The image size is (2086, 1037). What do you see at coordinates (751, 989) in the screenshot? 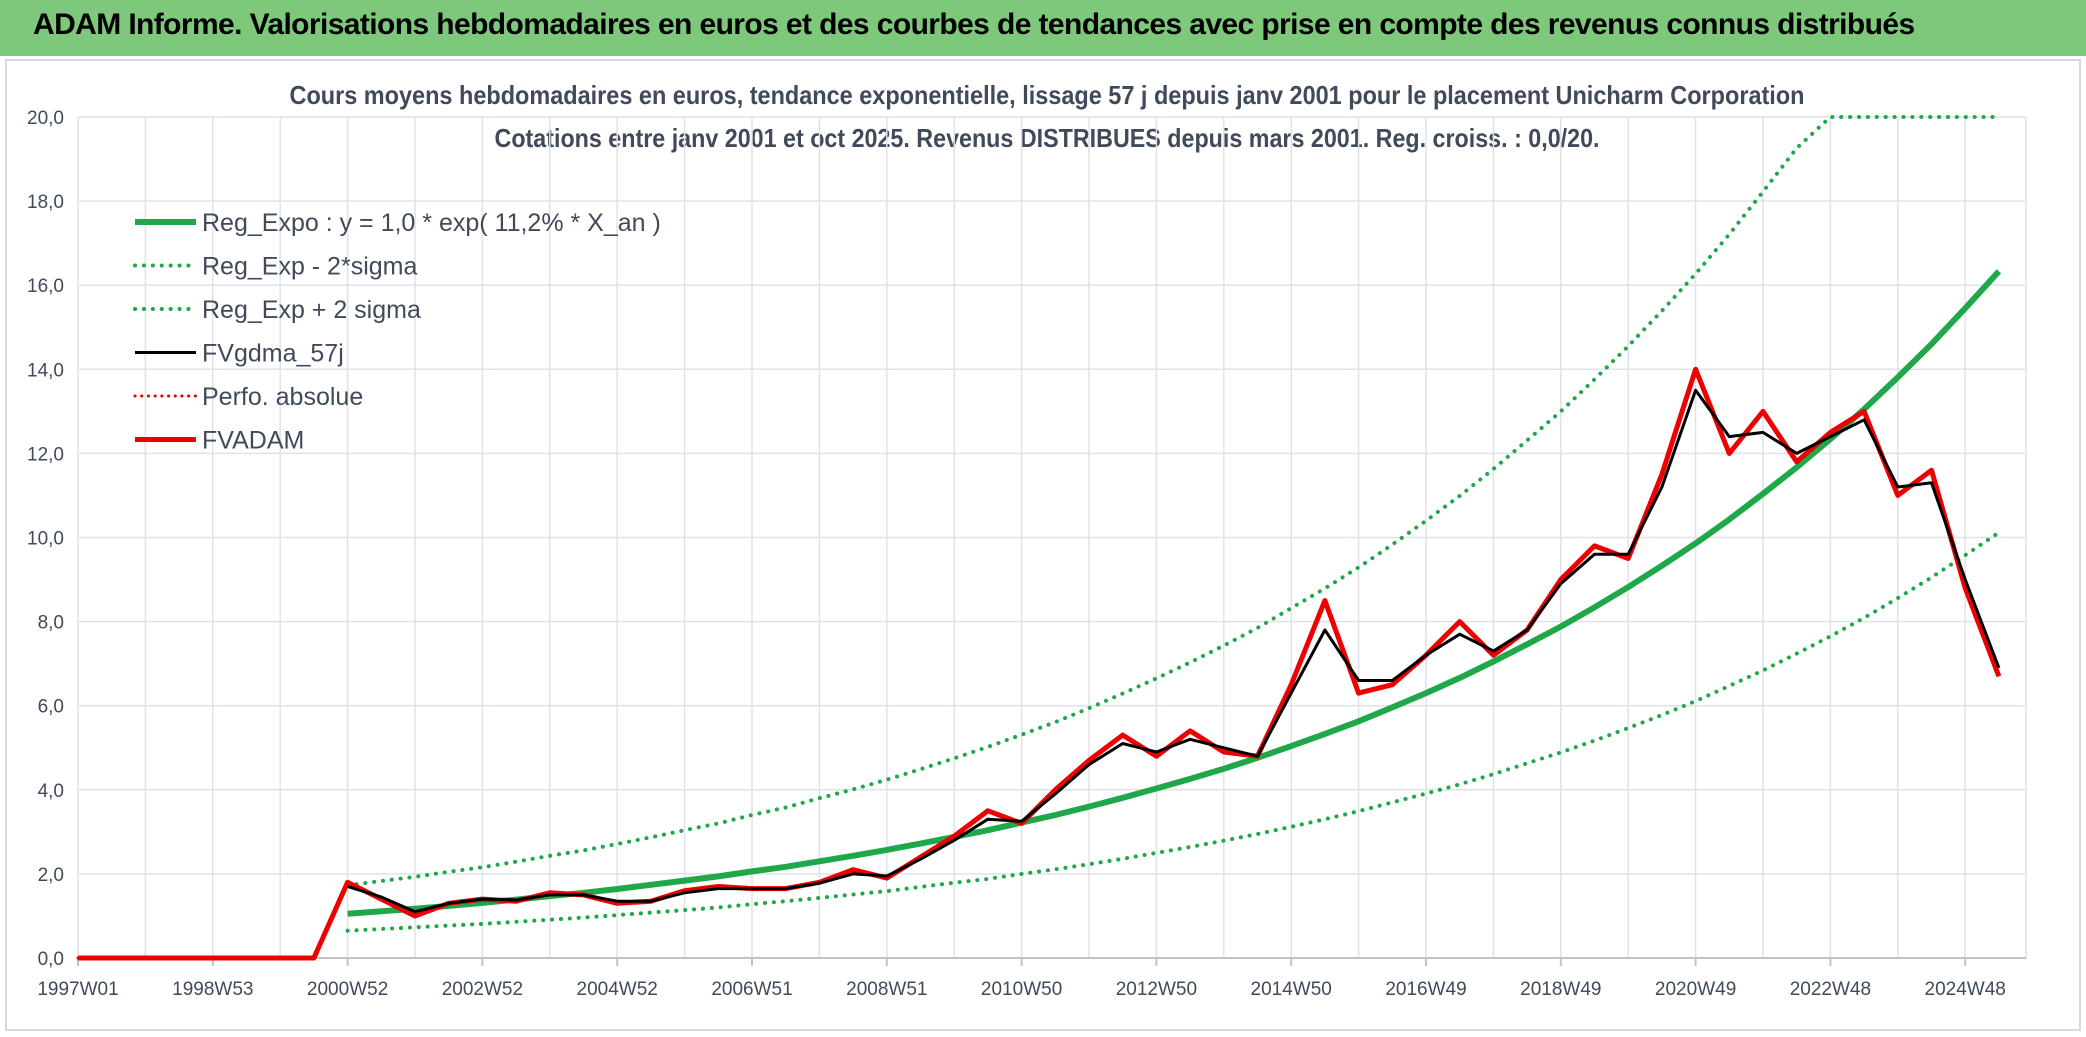
I see `x-tick-label: 2006W51` at bounding box center [751, 989].